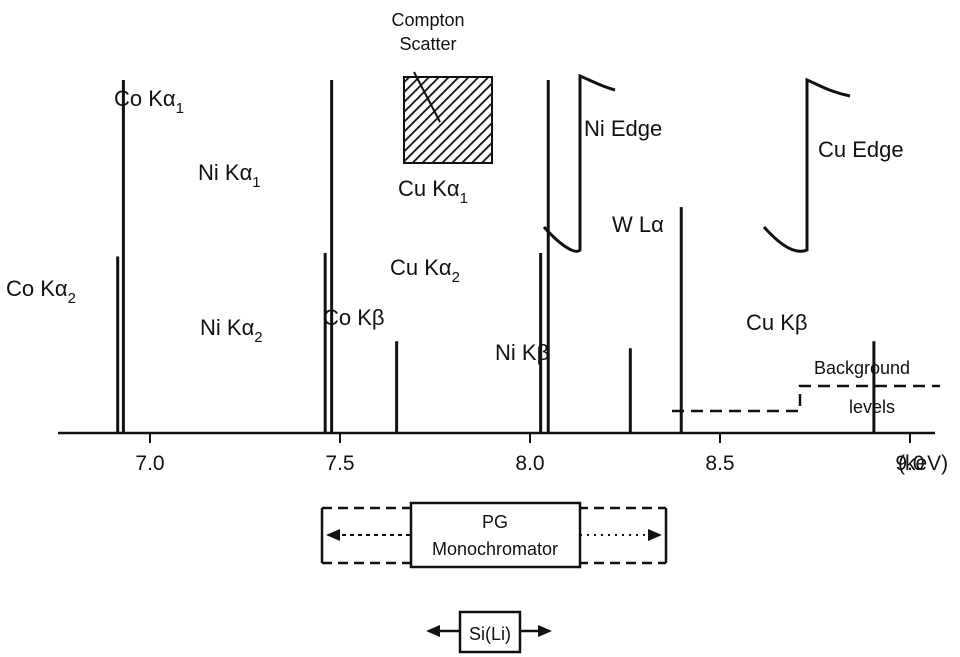 This screenshot has width=960, height=657. I want to click on ni-edge-curve, so click(579, 163).